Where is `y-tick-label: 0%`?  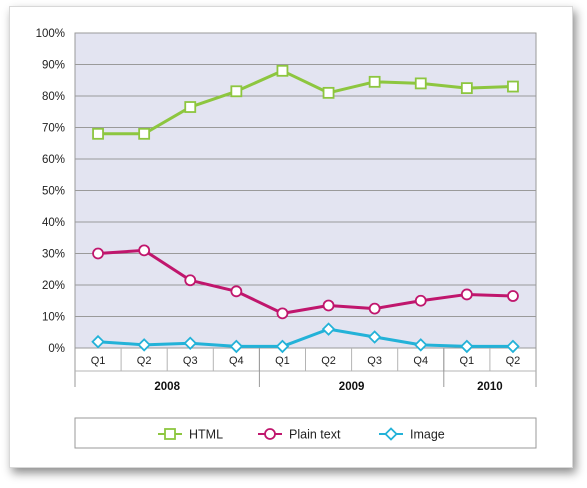
y-tick-label: 0% is located at coordinates (56, 349).